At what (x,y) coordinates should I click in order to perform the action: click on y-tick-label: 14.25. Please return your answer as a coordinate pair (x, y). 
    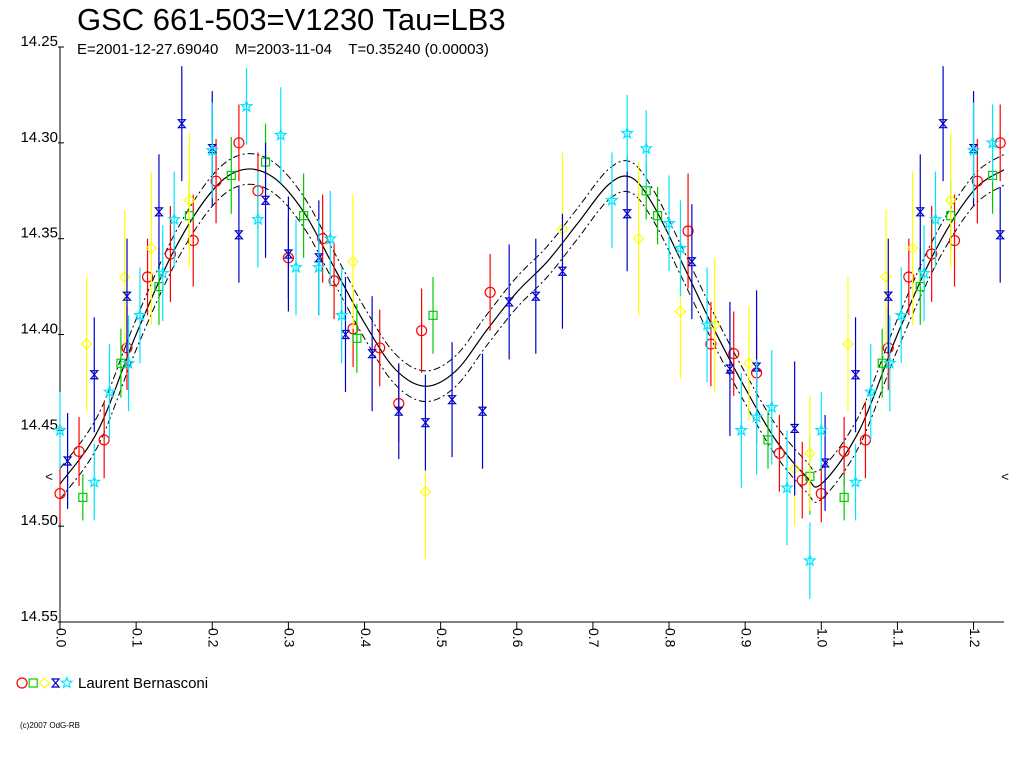
    Looking at the image, I should click on (39, 41).